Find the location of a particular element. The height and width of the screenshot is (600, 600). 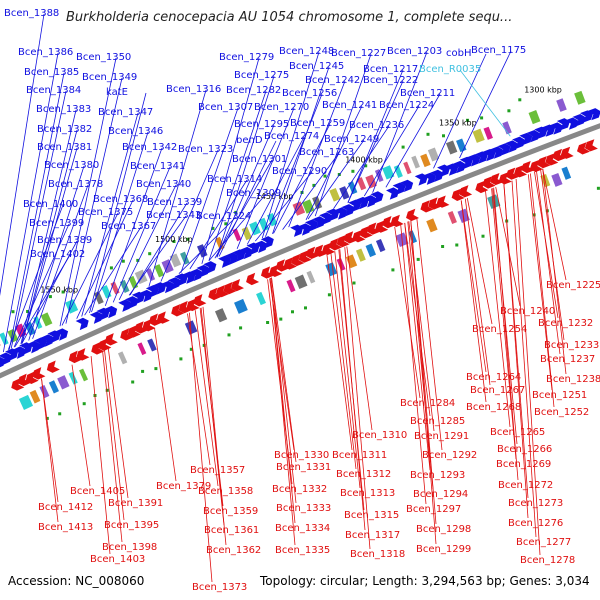

reverse-gene-label: Bcen_1272 is located at coordinates (525, 485).